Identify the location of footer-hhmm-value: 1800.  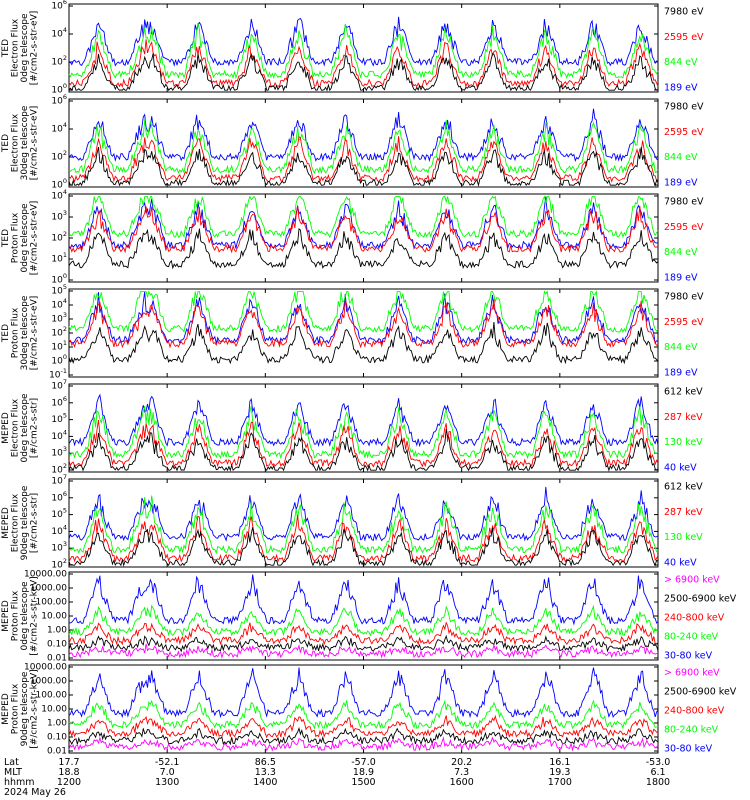
(658, 782).